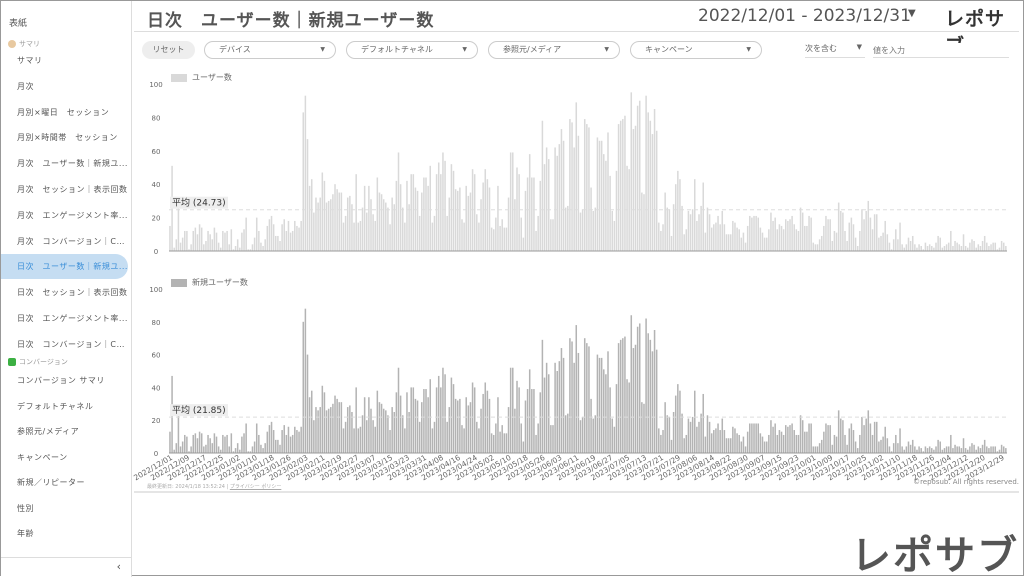 The height and width of the screenshot is (581, 1024). What do you see at coordinates (554, 50) in the screenshot?
I see `source-medium-filter: 参照元/メディア ▼` at bounding box center [554, 50].